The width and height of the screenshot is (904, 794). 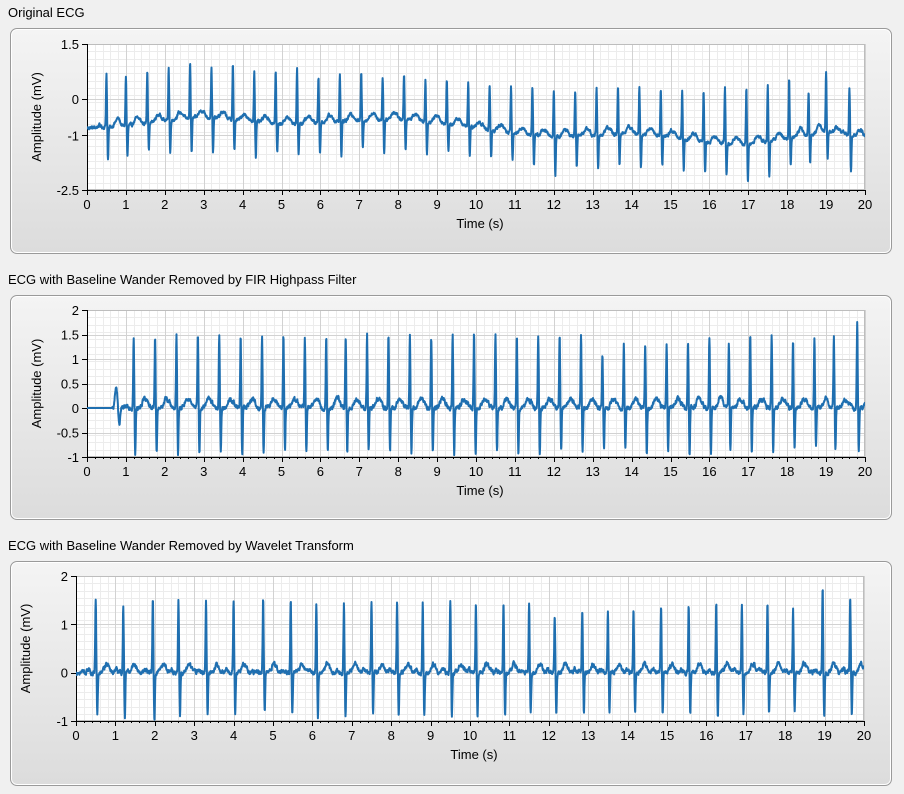 What do you see at coordinates (70, 384) in the screenshot?
I see `y-tick-label: 0.5` at bounding box center [70, 384].